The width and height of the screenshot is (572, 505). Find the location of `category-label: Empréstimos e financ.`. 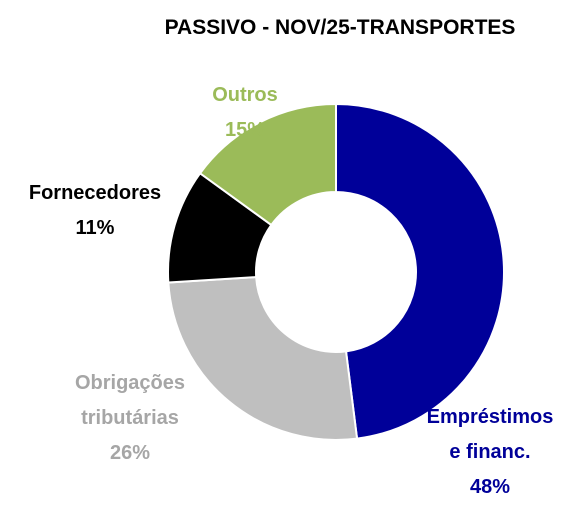

category-label: Empréstimos e financ. is located at coordinates (490, 434).